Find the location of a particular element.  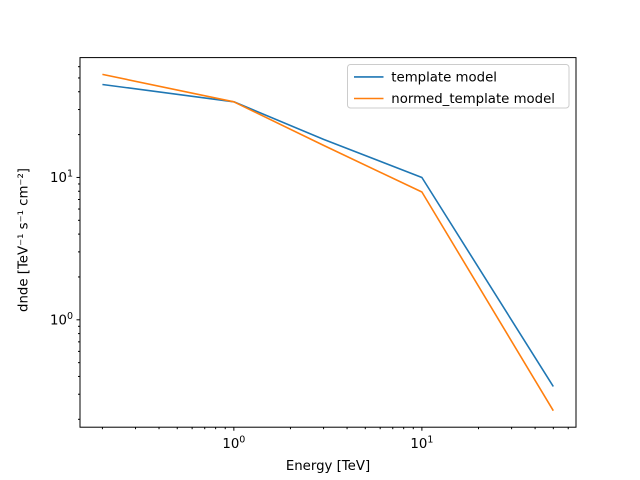

y-tick-label: 10¹ is located at coordinates (61, 178).